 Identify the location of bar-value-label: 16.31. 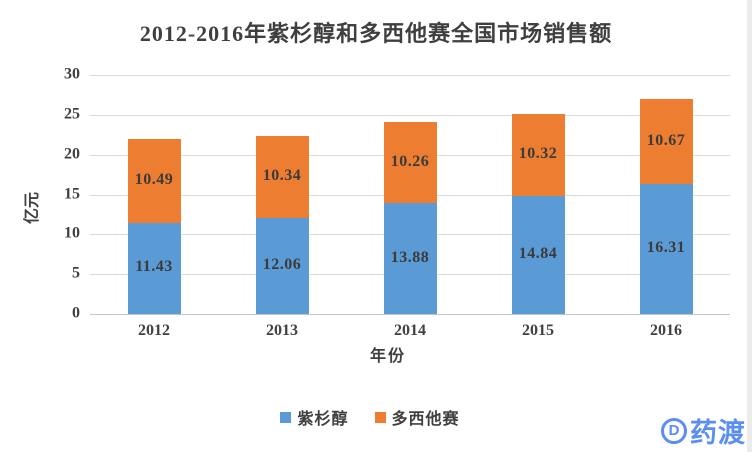
(666, 248).